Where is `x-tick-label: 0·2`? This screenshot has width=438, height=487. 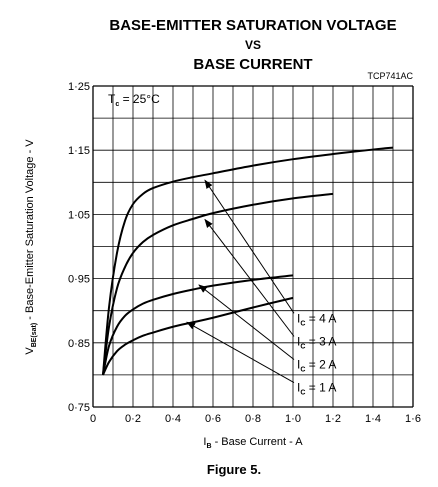 x-tick-label: 0·2 is located at coordinates (133, 419).